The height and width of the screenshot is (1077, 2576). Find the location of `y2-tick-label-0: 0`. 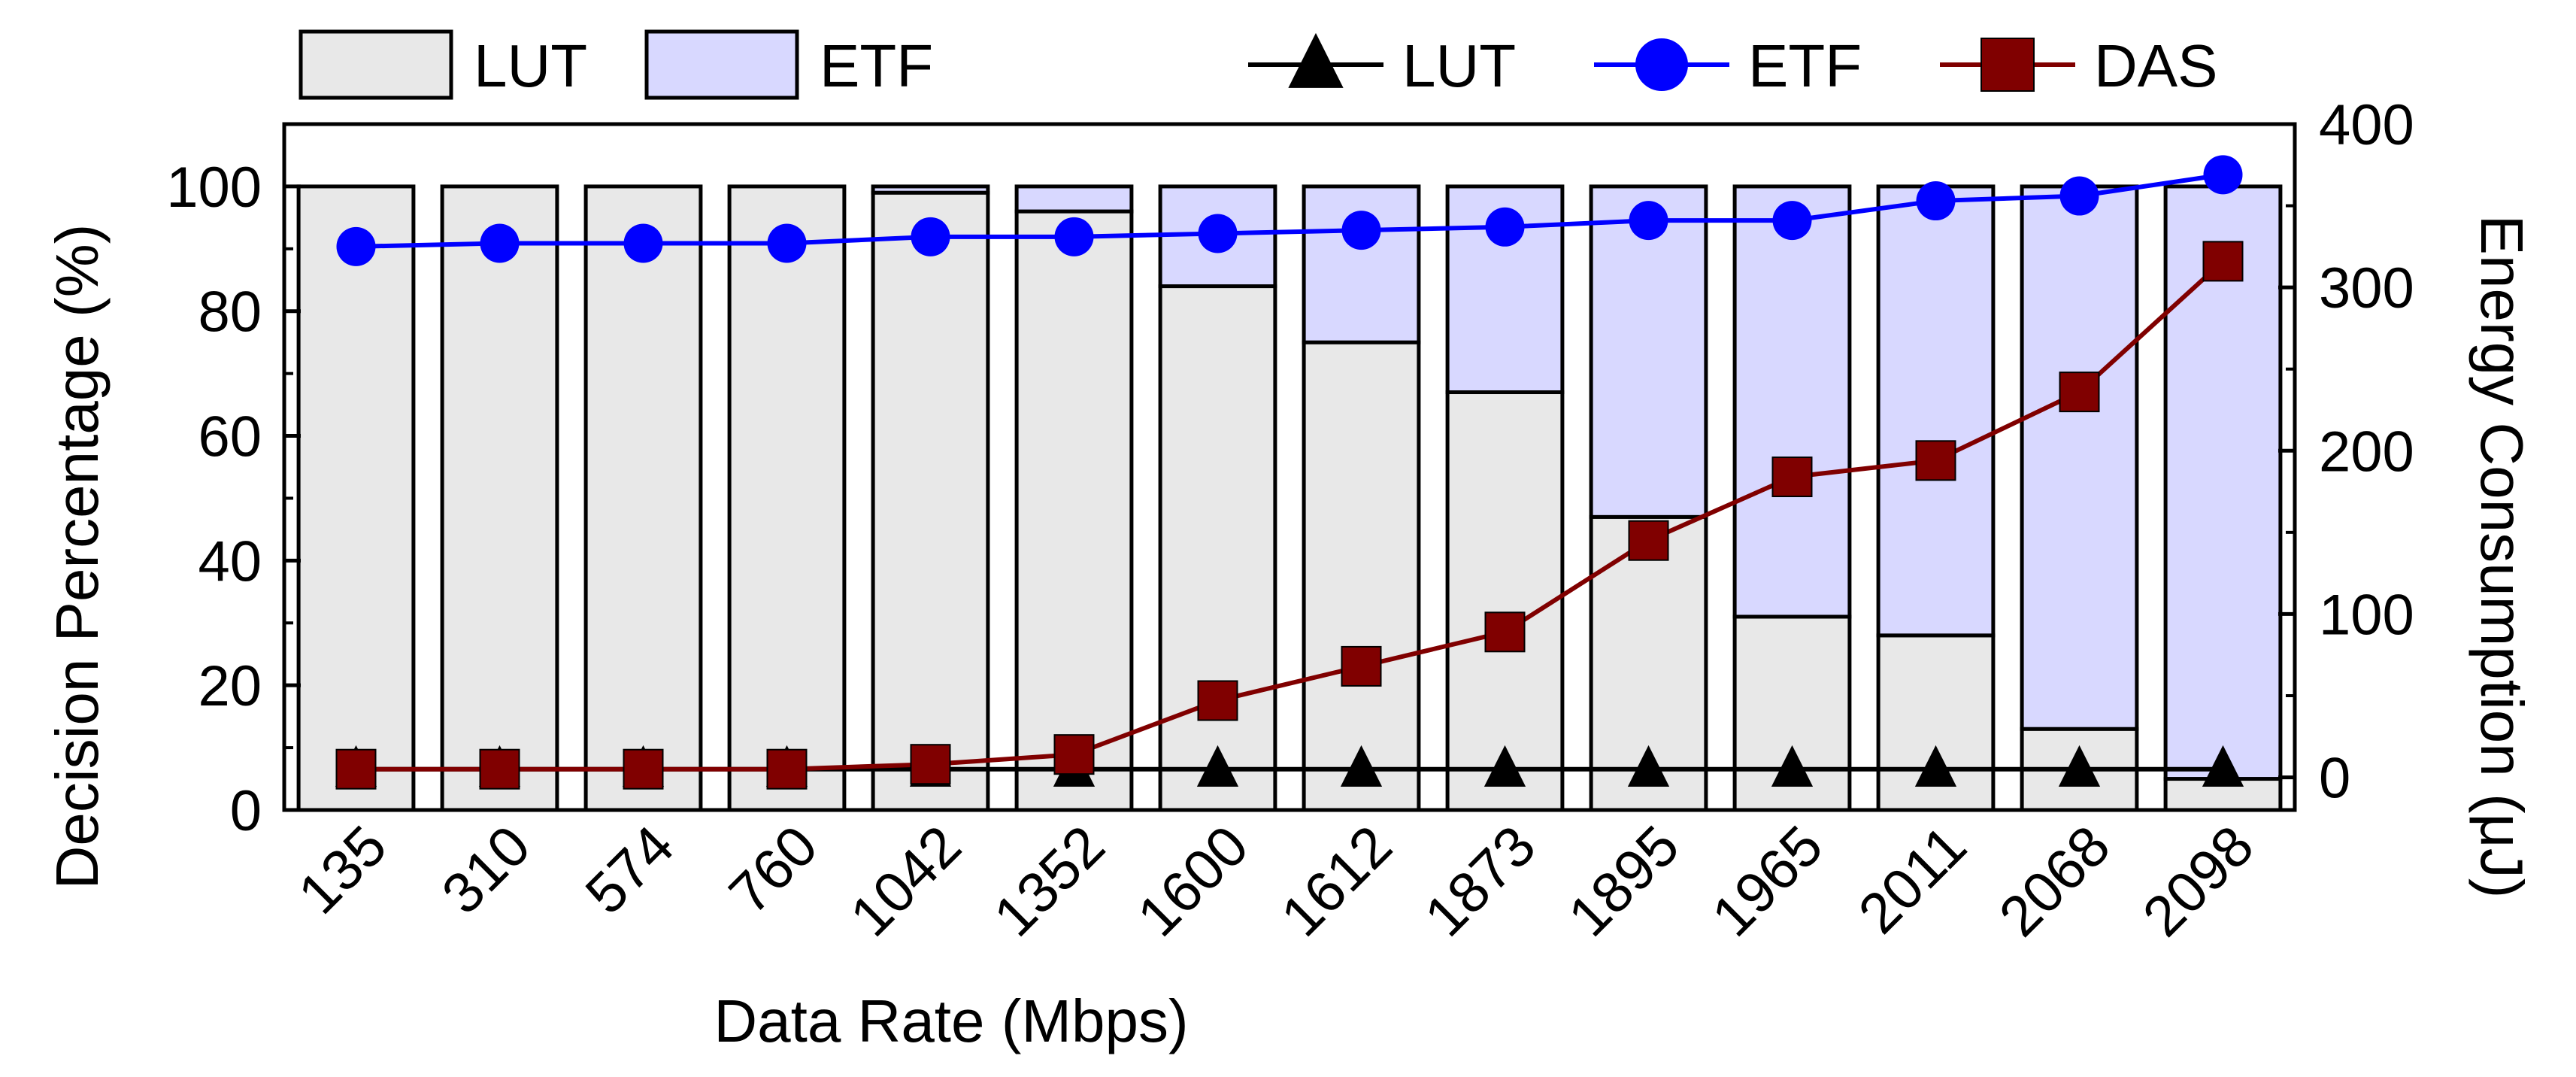

y2-tick-label-0: 0 is located at coordinates (2334, 779).